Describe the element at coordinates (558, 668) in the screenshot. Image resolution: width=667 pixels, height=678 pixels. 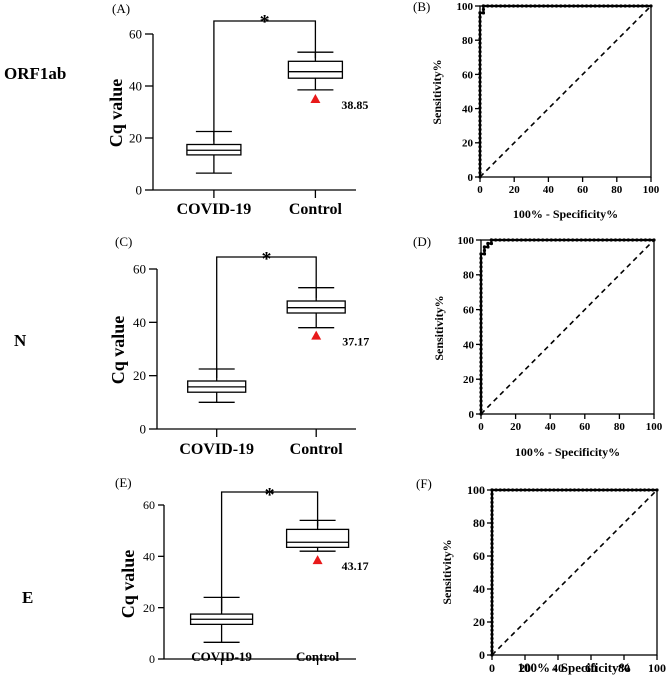
I see `roc-panel-2-x-tick-label: 40` at that location.